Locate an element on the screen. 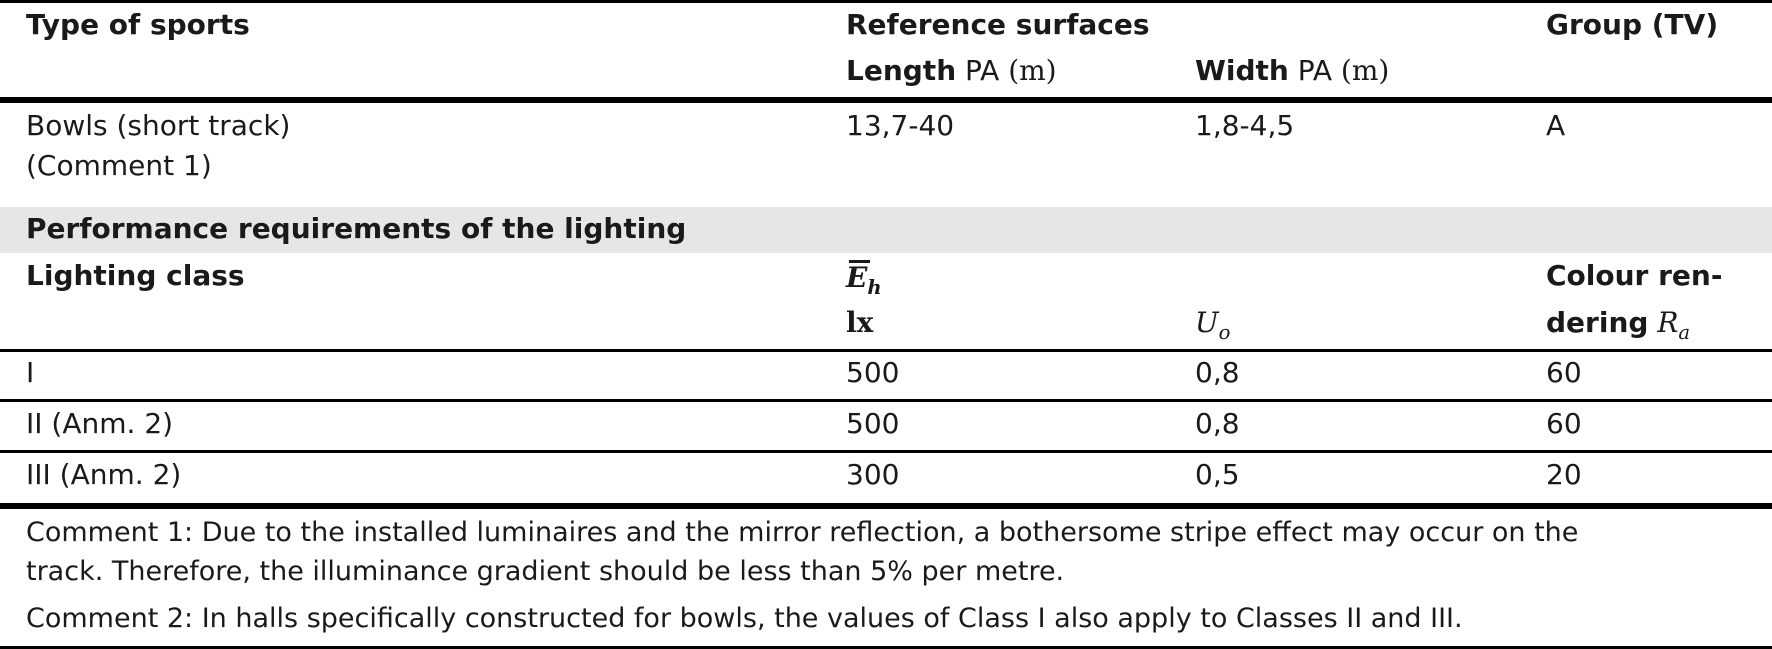  sport-name-line1: Bowls (short track) is located at coordinates (158, 125).